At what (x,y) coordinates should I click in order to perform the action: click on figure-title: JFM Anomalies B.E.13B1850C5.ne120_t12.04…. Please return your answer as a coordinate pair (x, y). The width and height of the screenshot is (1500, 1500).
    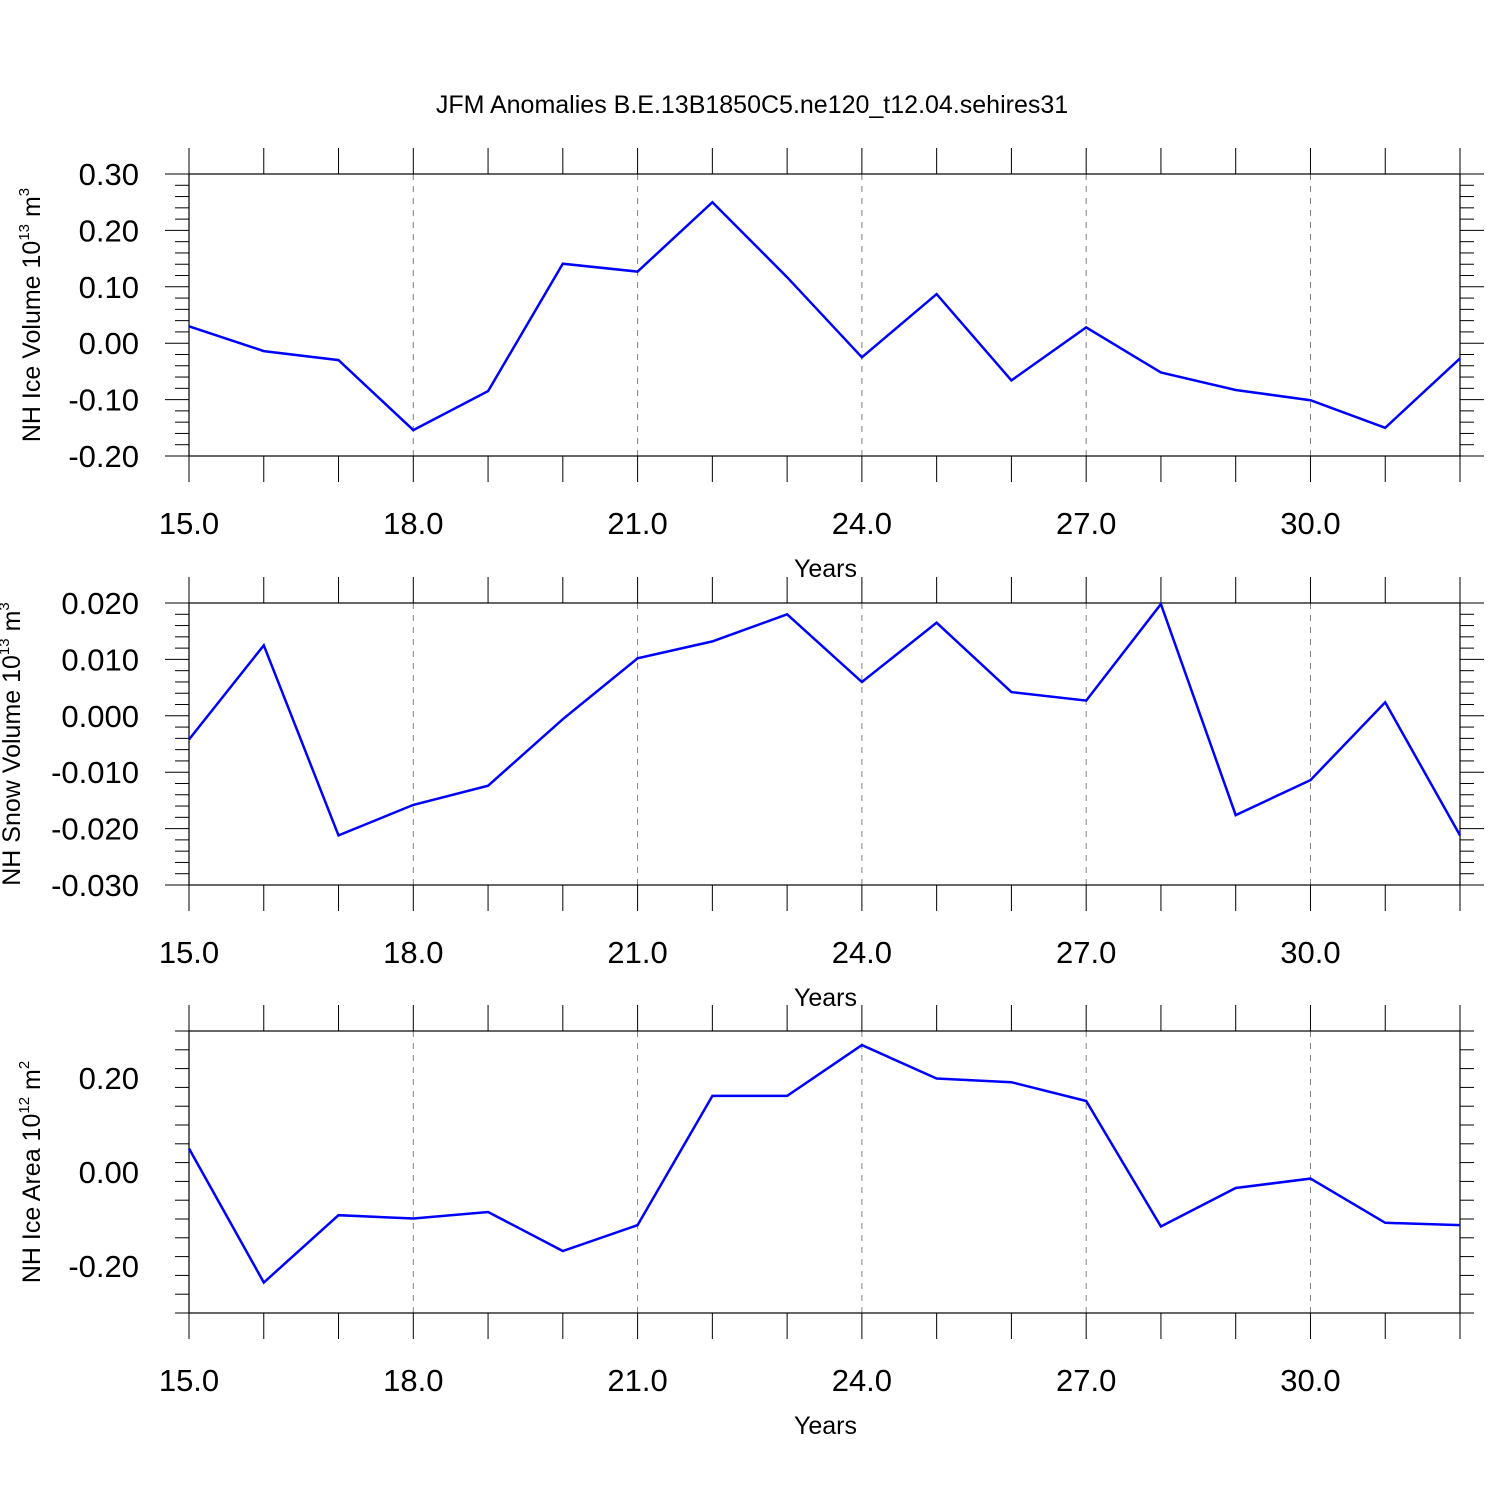
    Looking at the image, I should click on (752, 105).